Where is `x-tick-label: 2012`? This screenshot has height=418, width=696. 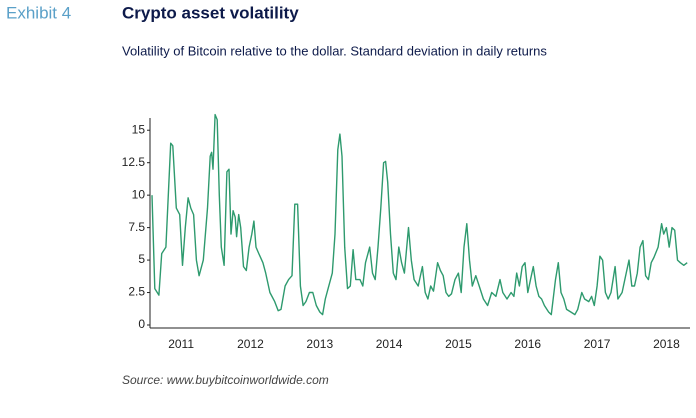
x-tick-label: 2012 is located at coordinates (250, 344).